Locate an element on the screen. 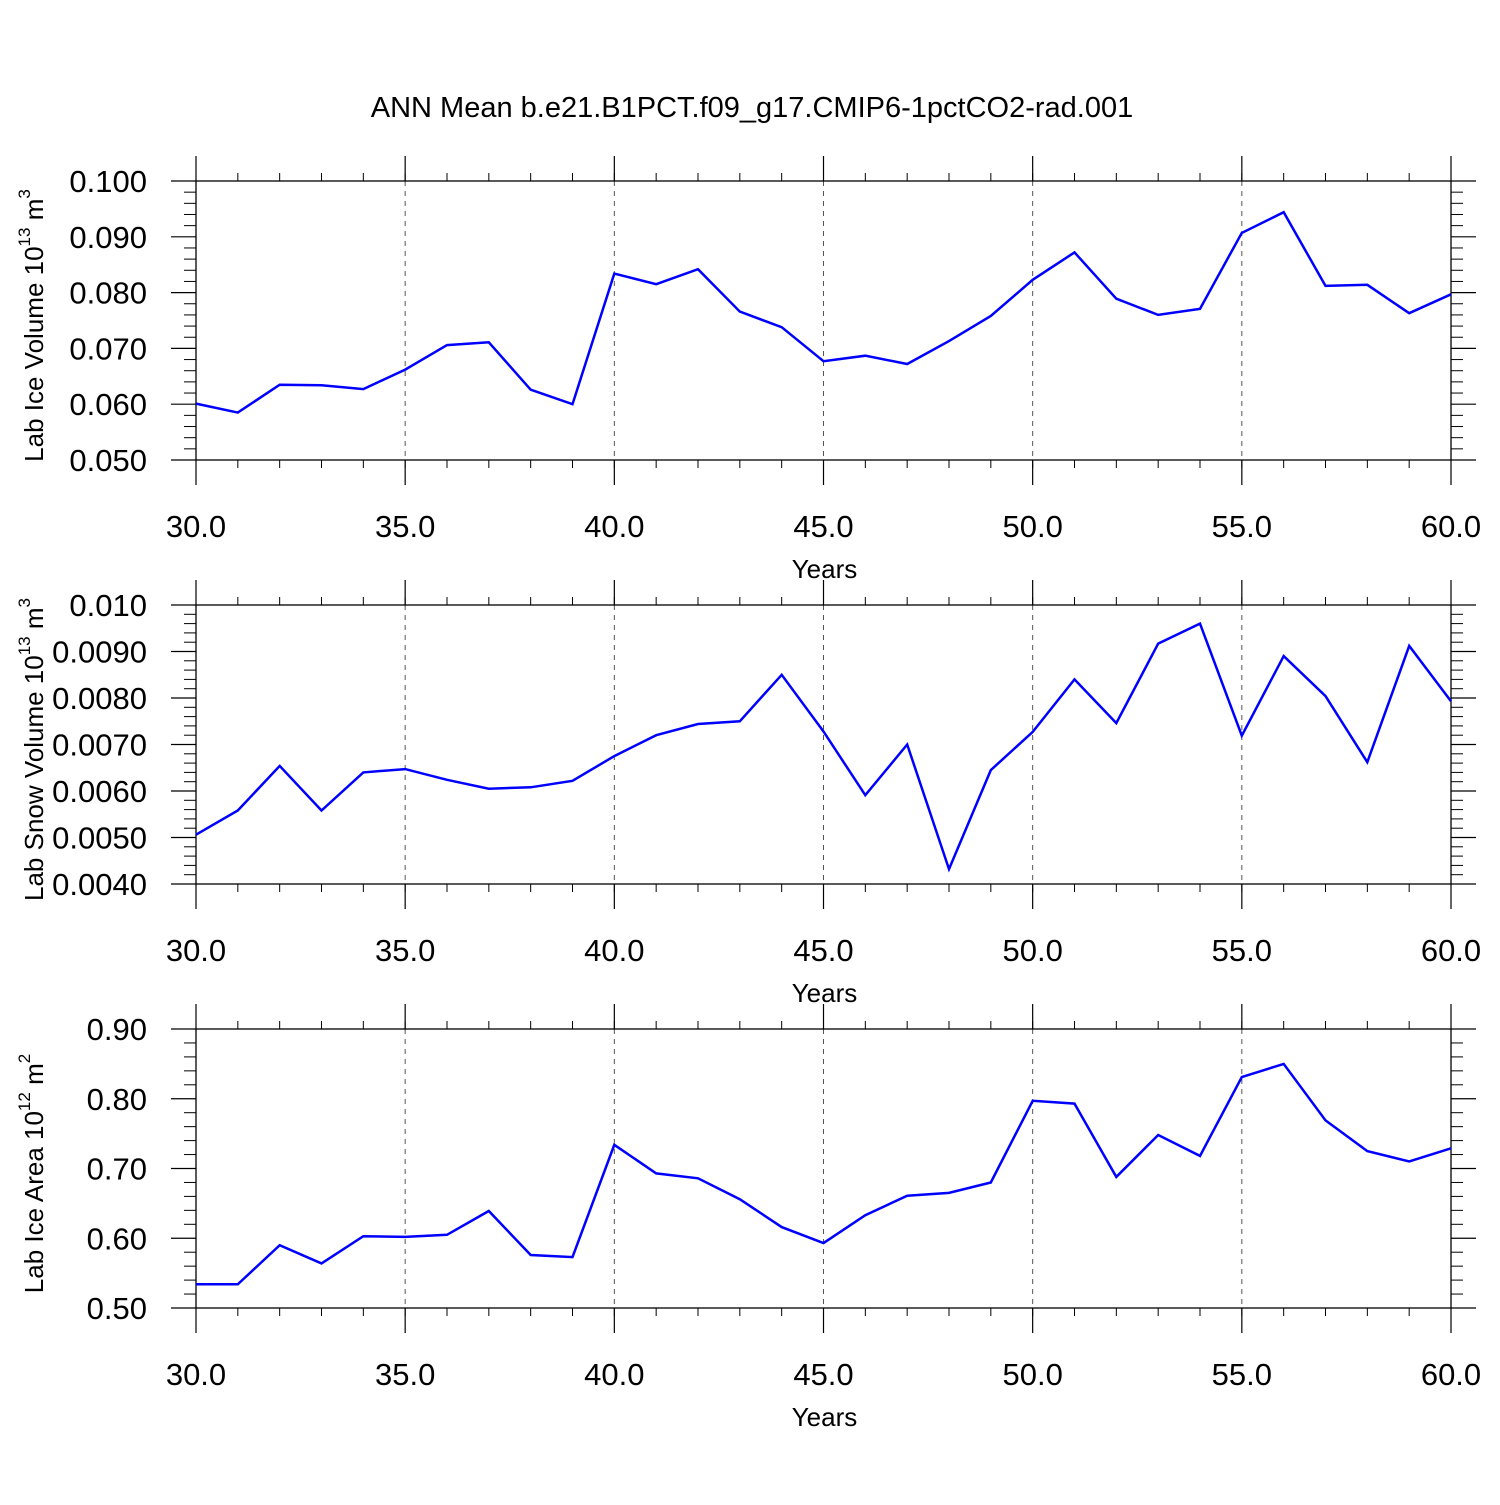 The height and width of the screenshot is (1505, 1500). y-tick-label: 0.060 is located at coordinates (108, 404).